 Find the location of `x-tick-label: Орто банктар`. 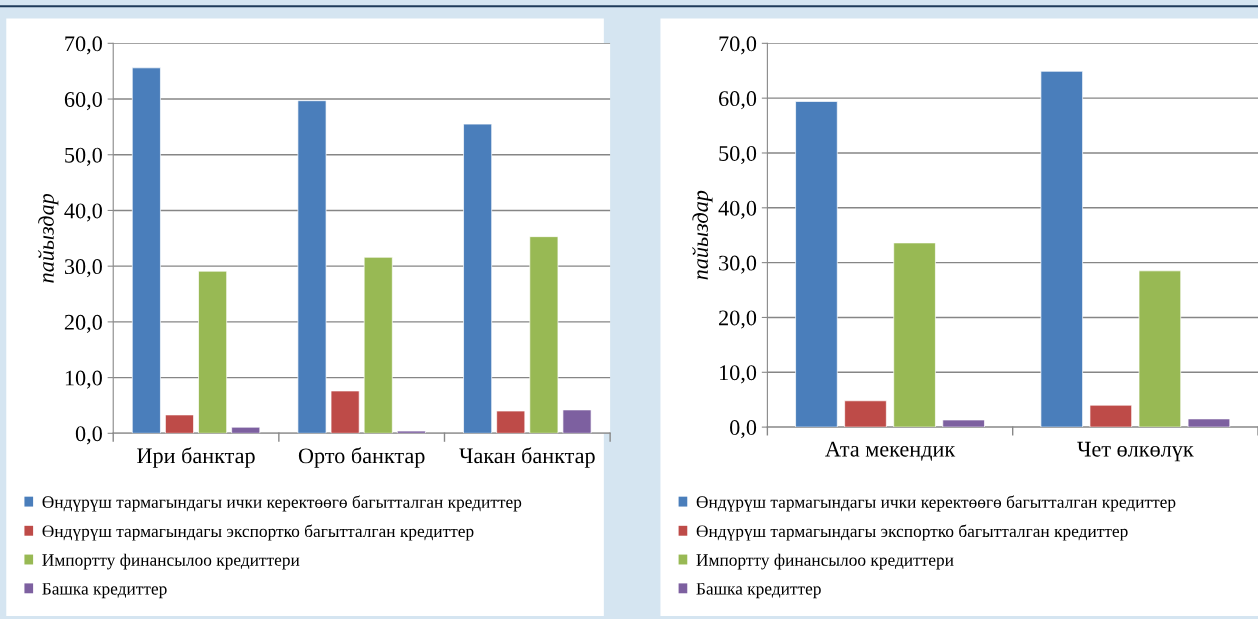

x-tick-label: Орто банктар is located at coordinates (361, 457).